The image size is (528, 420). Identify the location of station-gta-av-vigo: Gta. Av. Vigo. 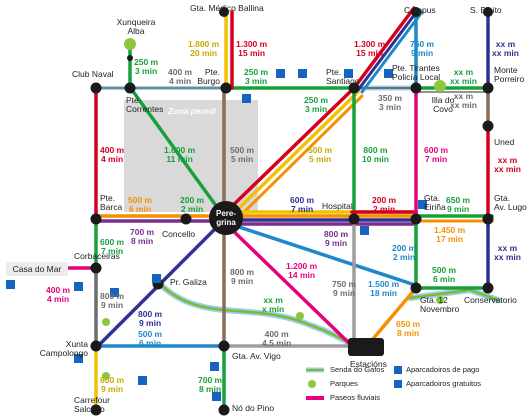
(256, 356).